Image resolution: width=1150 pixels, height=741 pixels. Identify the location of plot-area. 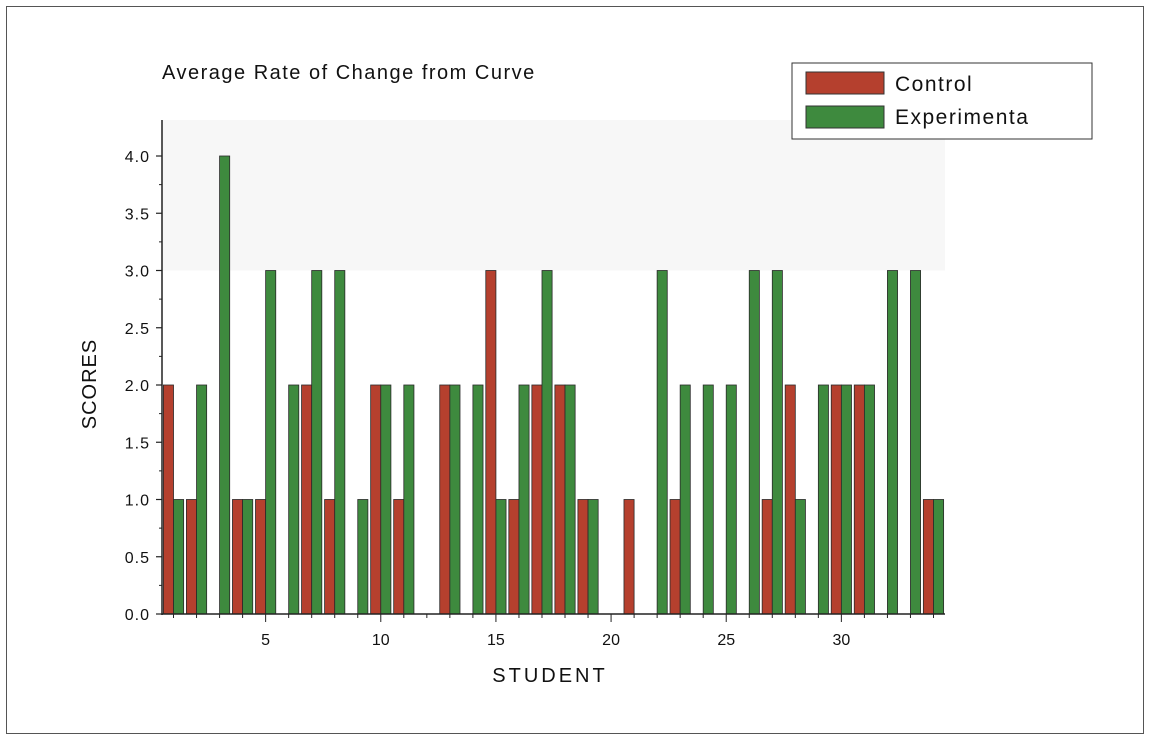
(553, 195).